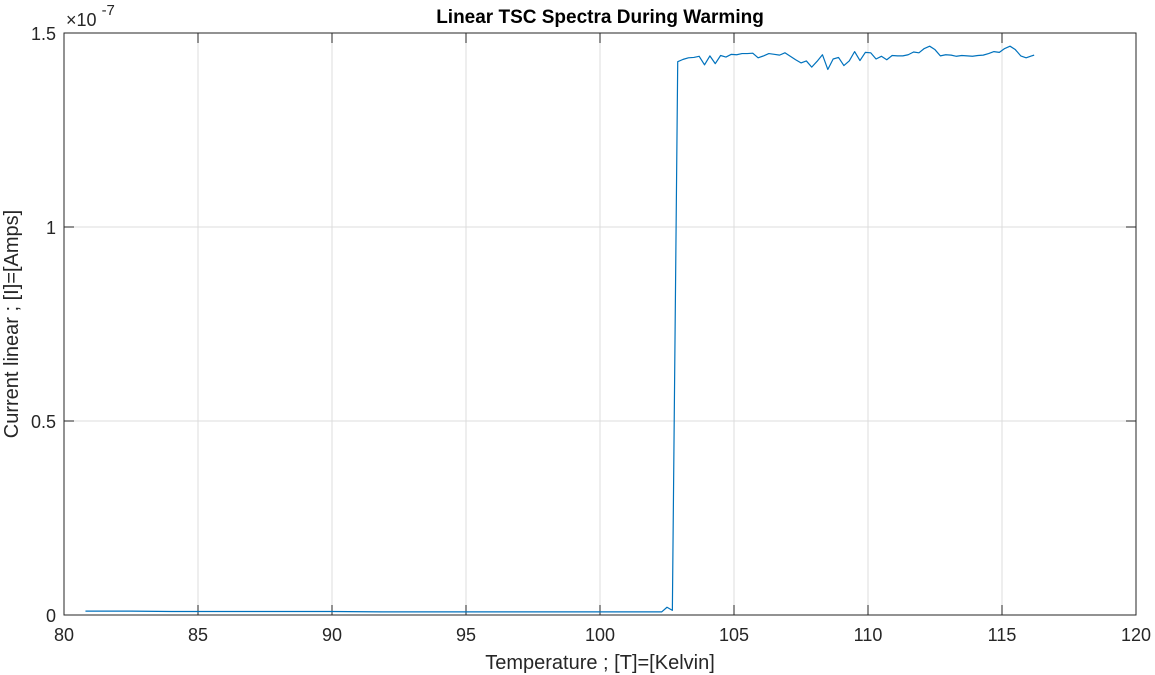 Image resolution: width=1155 pixels, height=675 pixels. Describe the element at coordinates (43, 34) in the screenshot. I see `y-tick-label: 1.5` at that location.